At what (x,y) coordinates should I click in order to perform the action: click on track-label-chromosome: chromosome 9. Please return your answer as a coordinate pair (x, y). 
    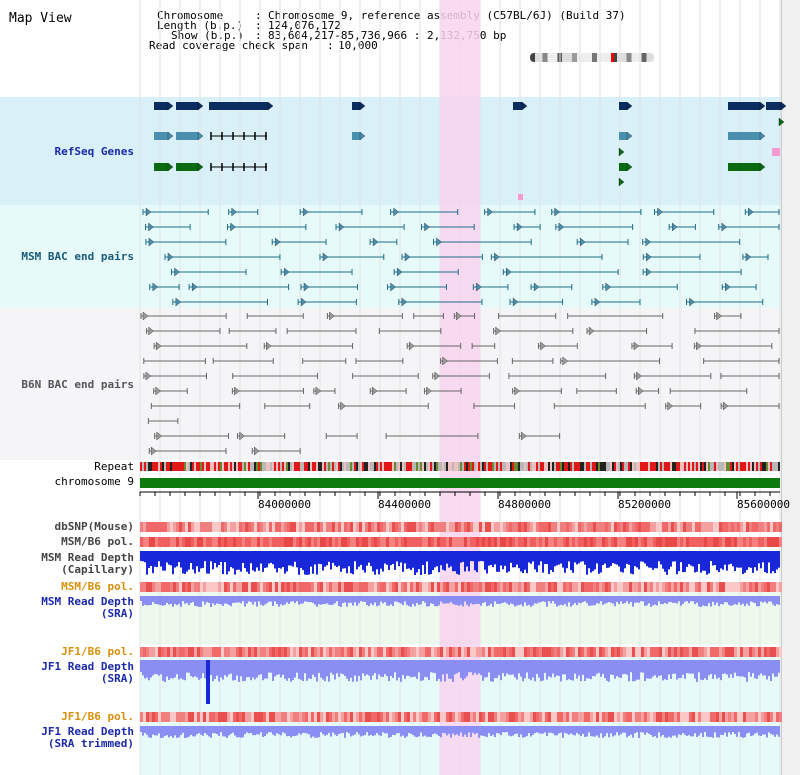
    Looking at the image, I should click on (94, 481).